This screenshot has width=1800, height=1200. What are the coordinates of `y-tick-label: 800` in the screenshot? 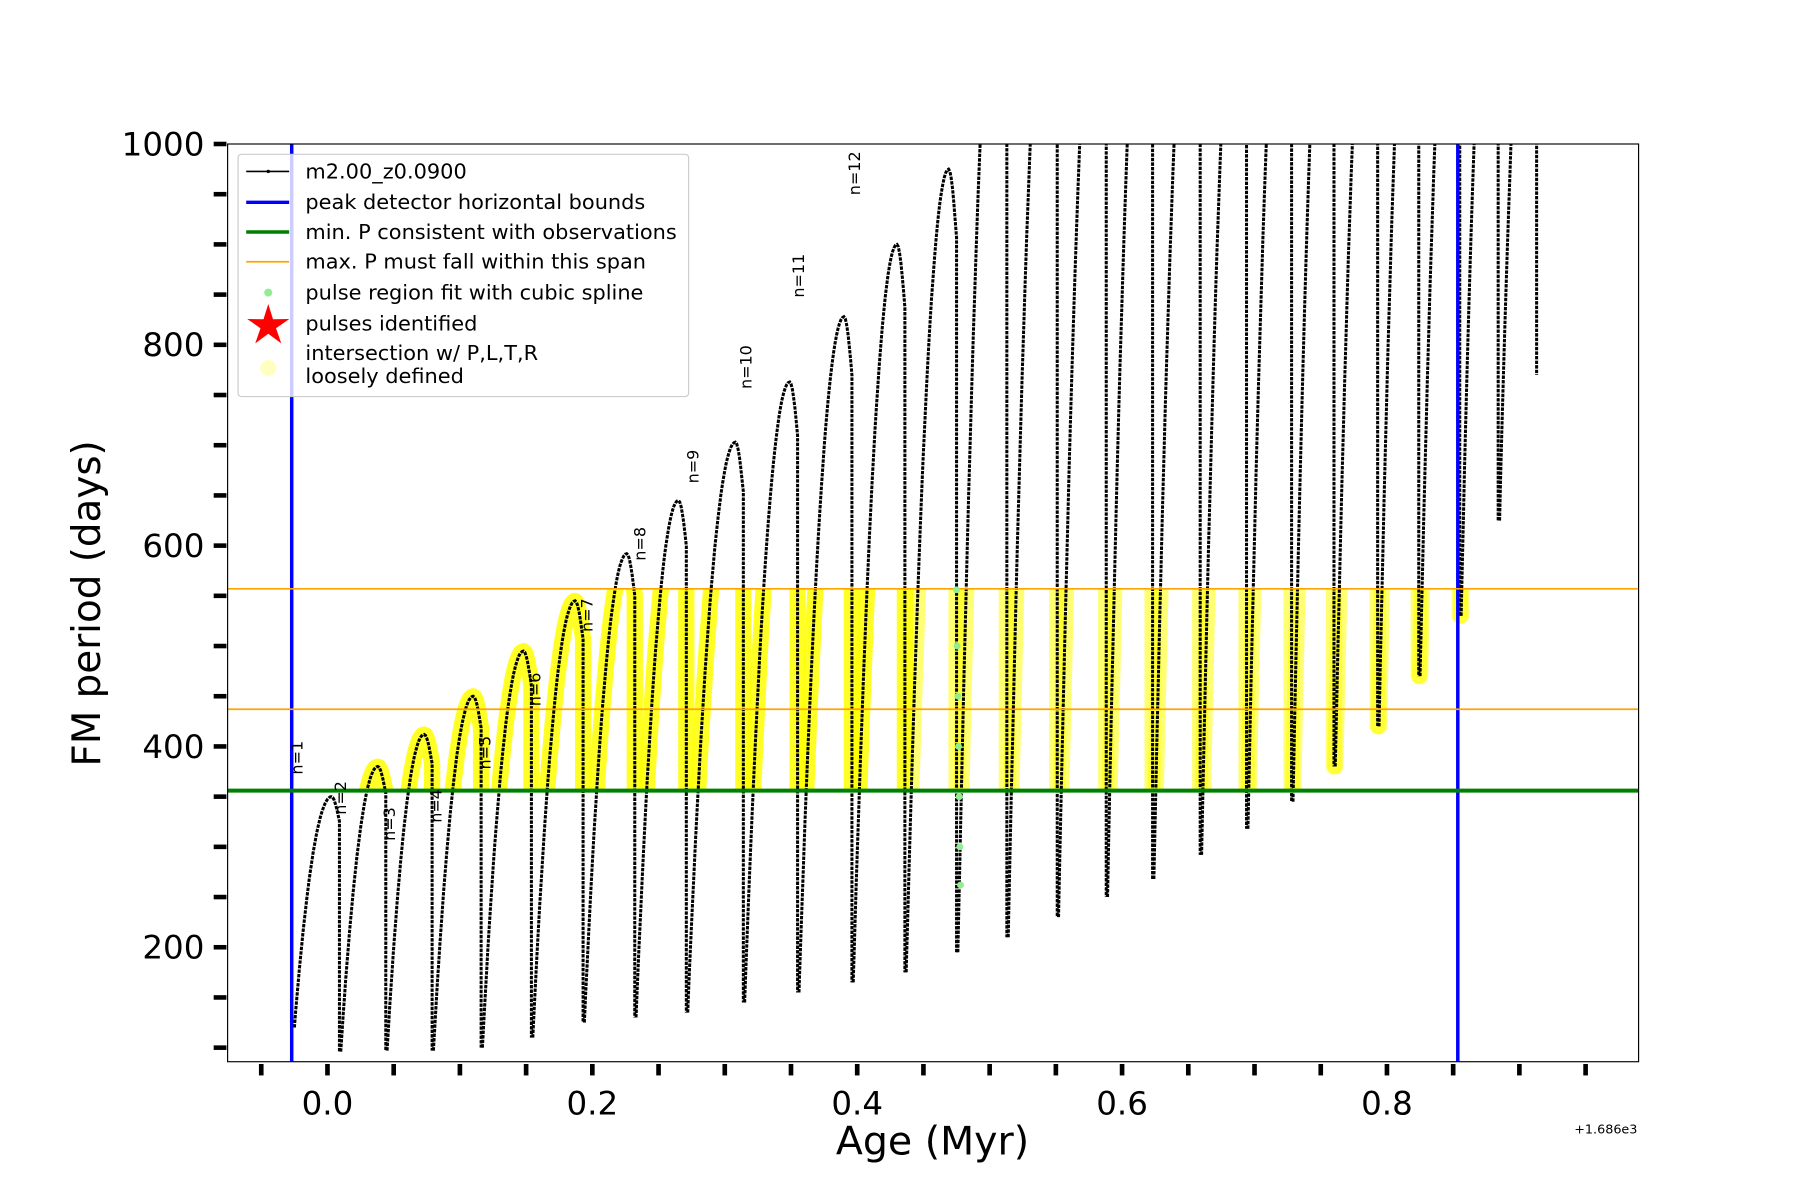 It's located at (173, 345).